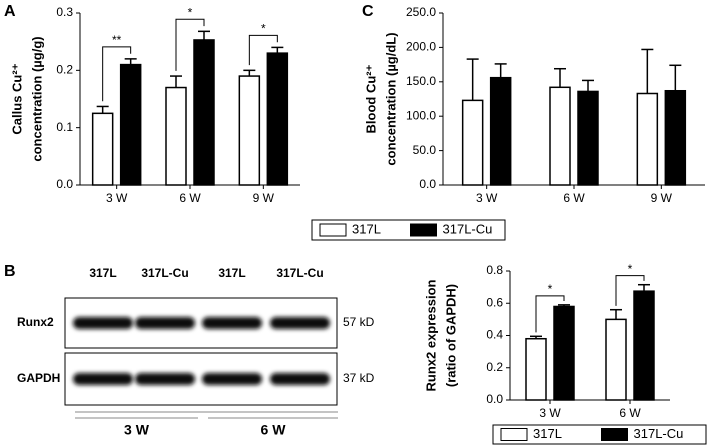  Describe the element at coordinates (359, 322) in the screenshot. I see `blot-size-label: 57 kD` at that location.